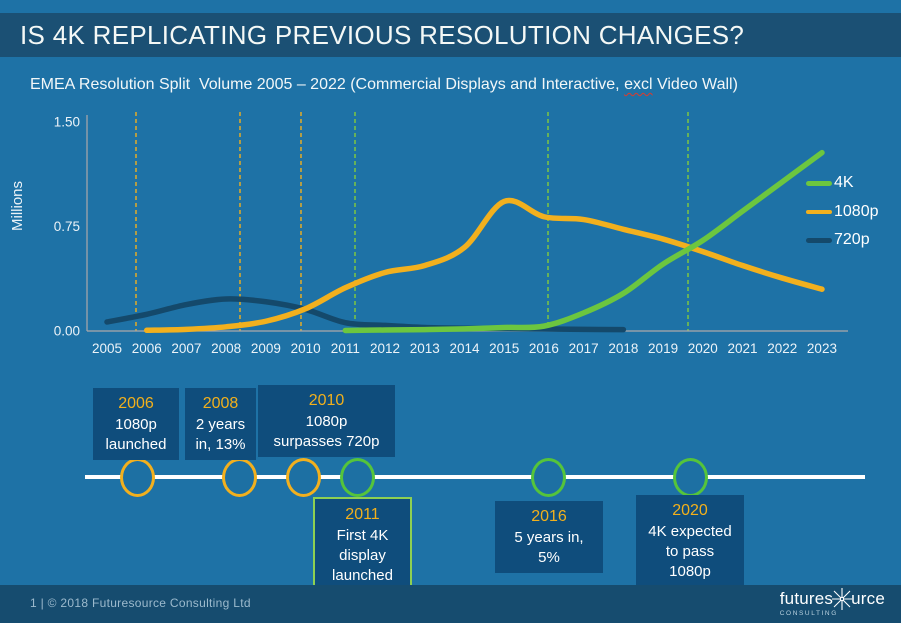  Describe the element at coordinates (703, 348) in the screenshot. I see `x-tick-label: 2020` at that location.